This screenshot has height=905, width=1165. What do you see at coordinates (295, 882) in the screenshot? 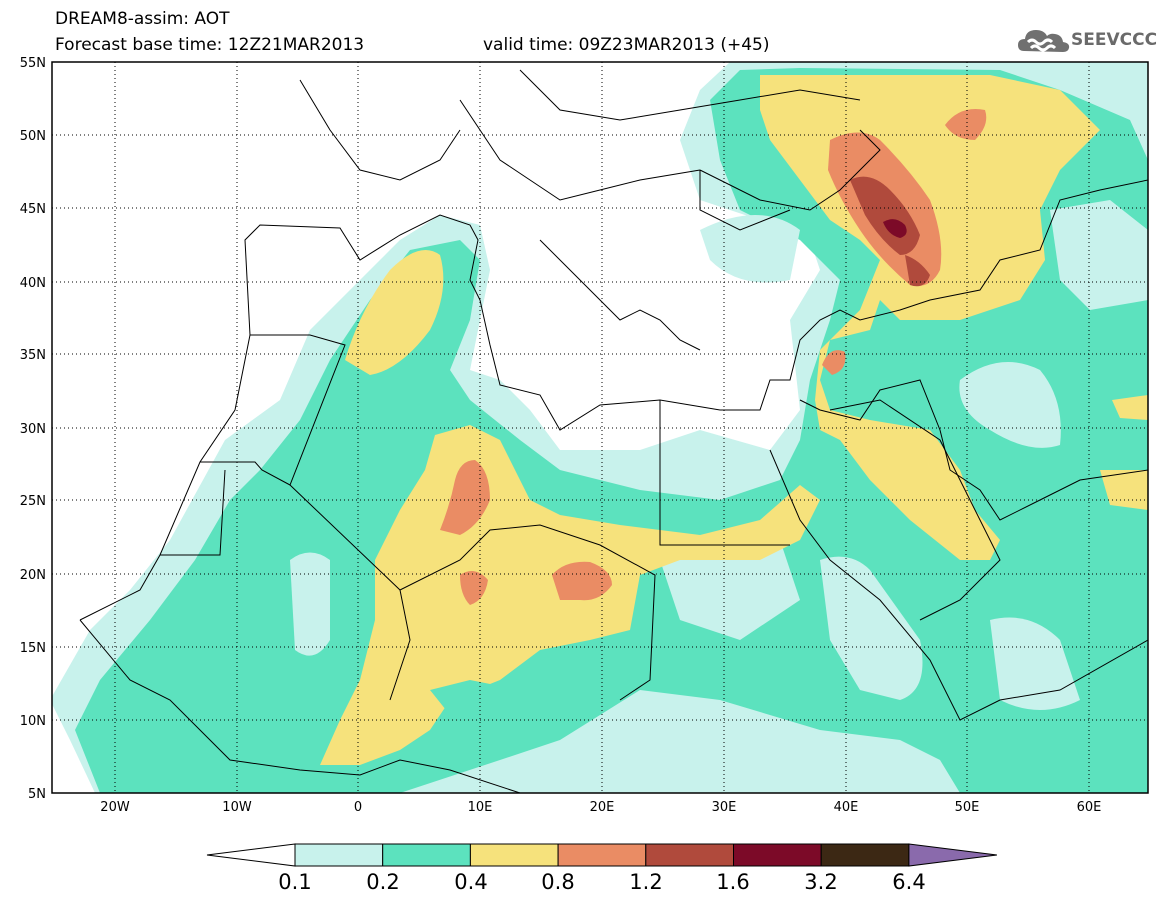
I see `colorbar-label: 0.1` at bounding box center [295, 882].